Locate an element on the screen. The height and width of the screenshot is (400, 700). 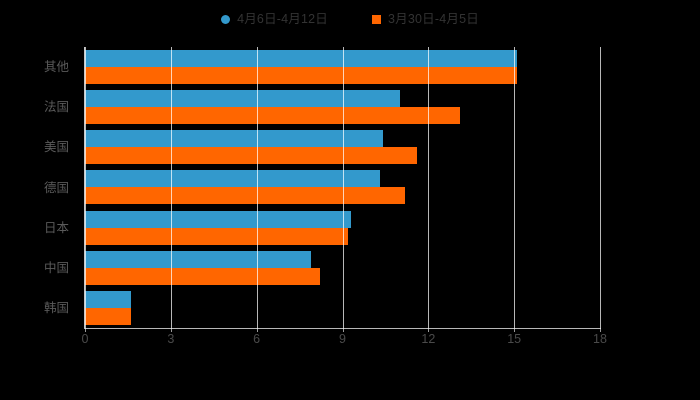
x-axis-tick-label: 6 is located at coordinates (257, 339).